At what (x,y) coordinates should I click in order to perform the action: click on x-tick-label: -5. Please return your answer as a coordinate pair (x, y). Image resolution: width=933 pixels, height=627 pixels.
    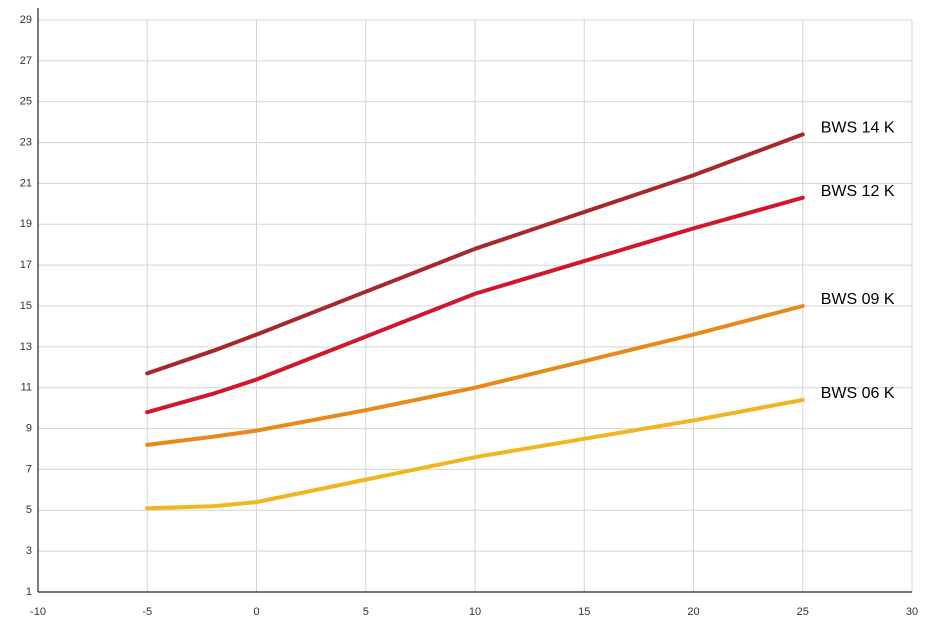
    Looking at the image, I should click on (147, 612).